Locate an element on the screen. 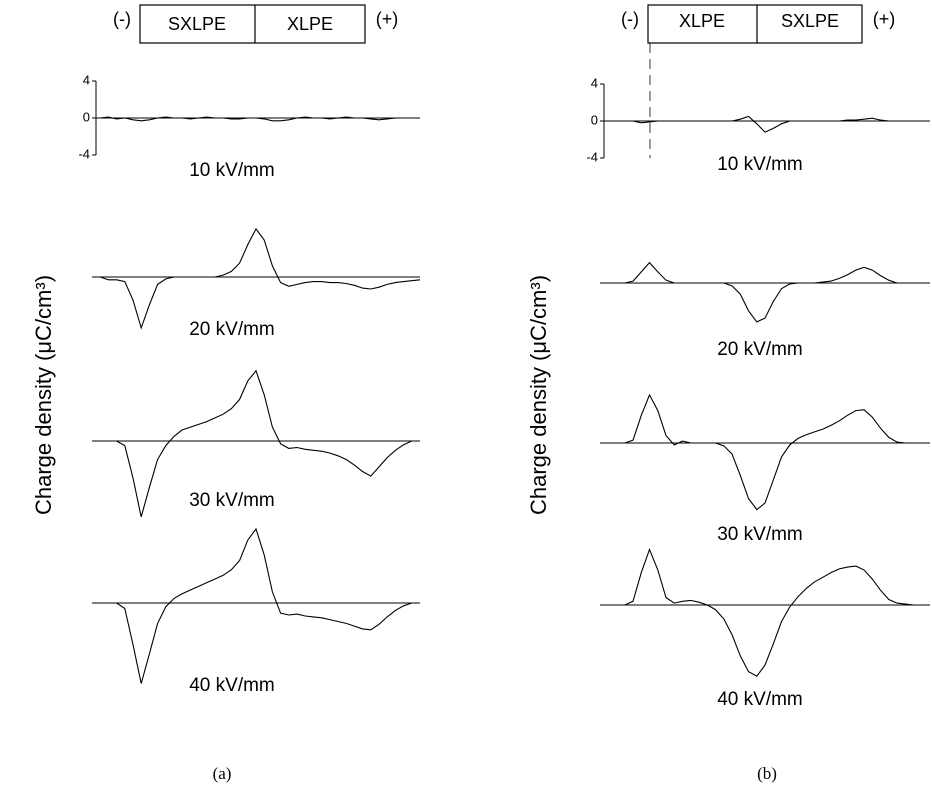  panel-label: (a) is located at coordinates (222, 773).